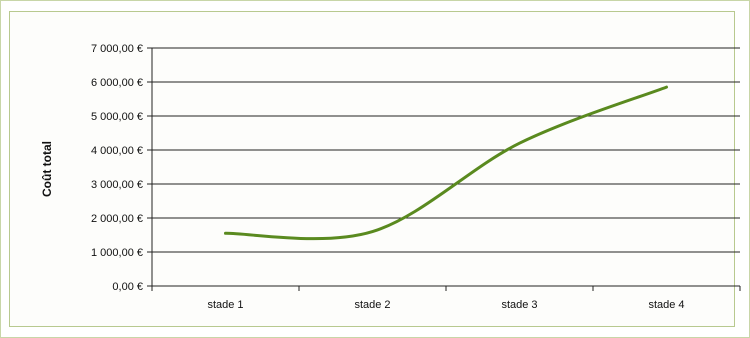  Describe the element at coordinates (117, 253) in the screenshot. I see `y-tick-label: 1 000,00 €` at that location.